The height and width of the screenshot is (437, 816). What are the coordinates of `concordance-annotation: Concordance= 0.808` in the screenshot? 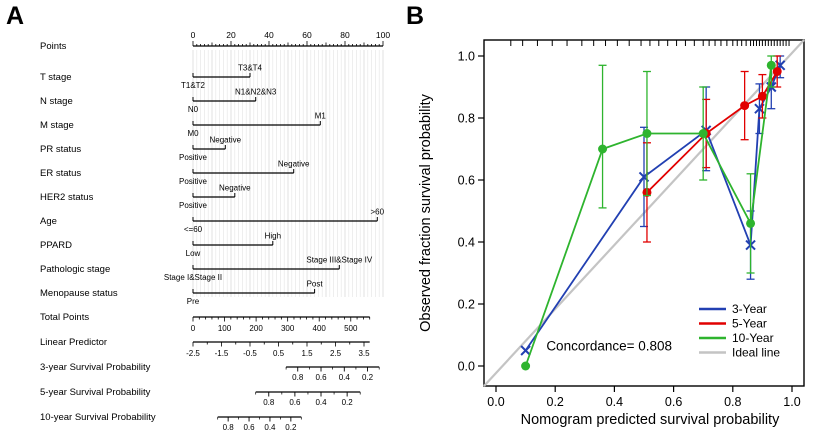 It's located at (609, 346).